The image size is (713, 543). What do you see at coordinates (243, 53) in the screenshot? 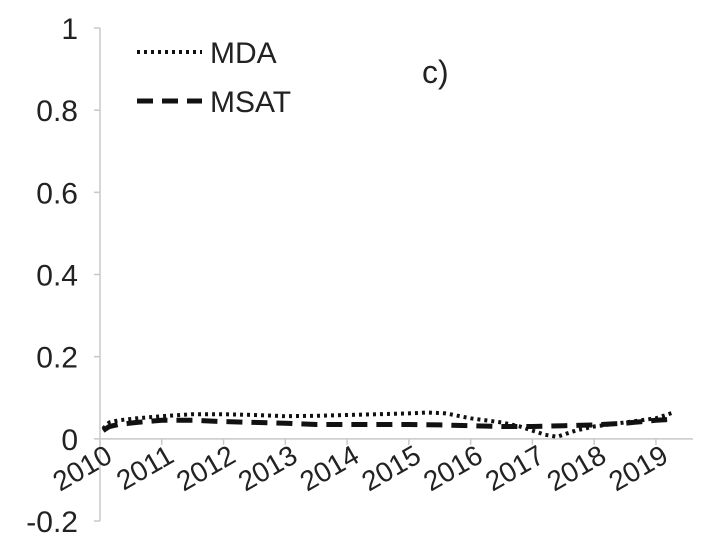
I see `legend-label-mda: MDA` at bounding box center [243, 53].